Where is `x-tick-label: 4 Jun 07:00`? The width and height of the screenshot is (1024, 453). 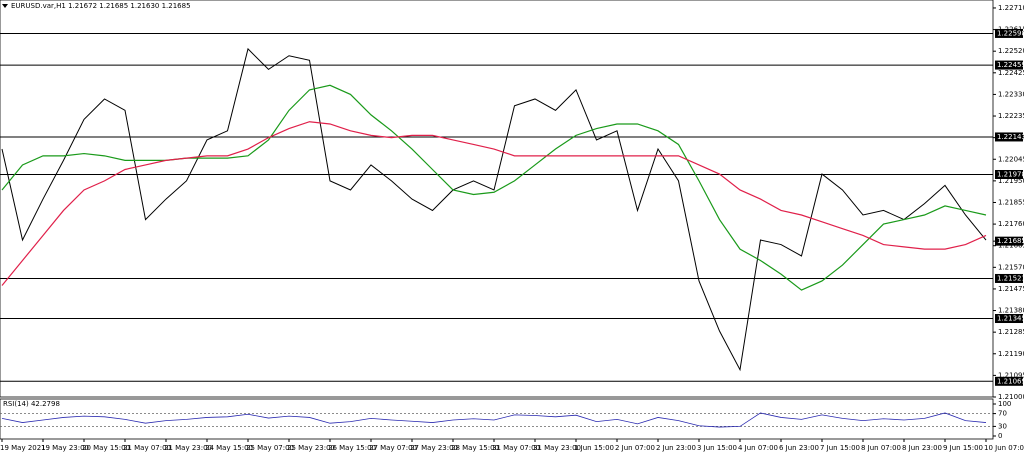 x-tick-label: 4 Jun 07:00 is located at coordinates (758, 448).